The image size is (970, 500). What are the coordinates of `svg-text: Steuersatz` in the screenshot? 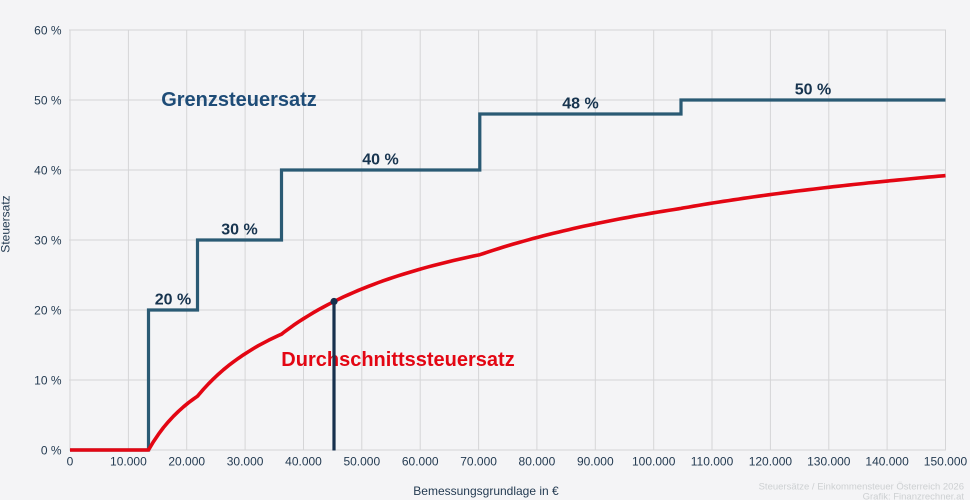 It's located at (6, 223).